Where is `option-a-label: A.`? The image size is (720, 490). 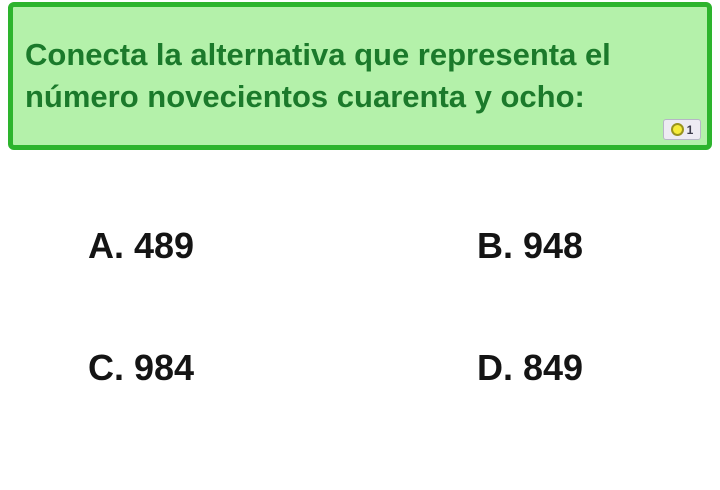
option-a-label: A. is located at coordinates (106, 245).